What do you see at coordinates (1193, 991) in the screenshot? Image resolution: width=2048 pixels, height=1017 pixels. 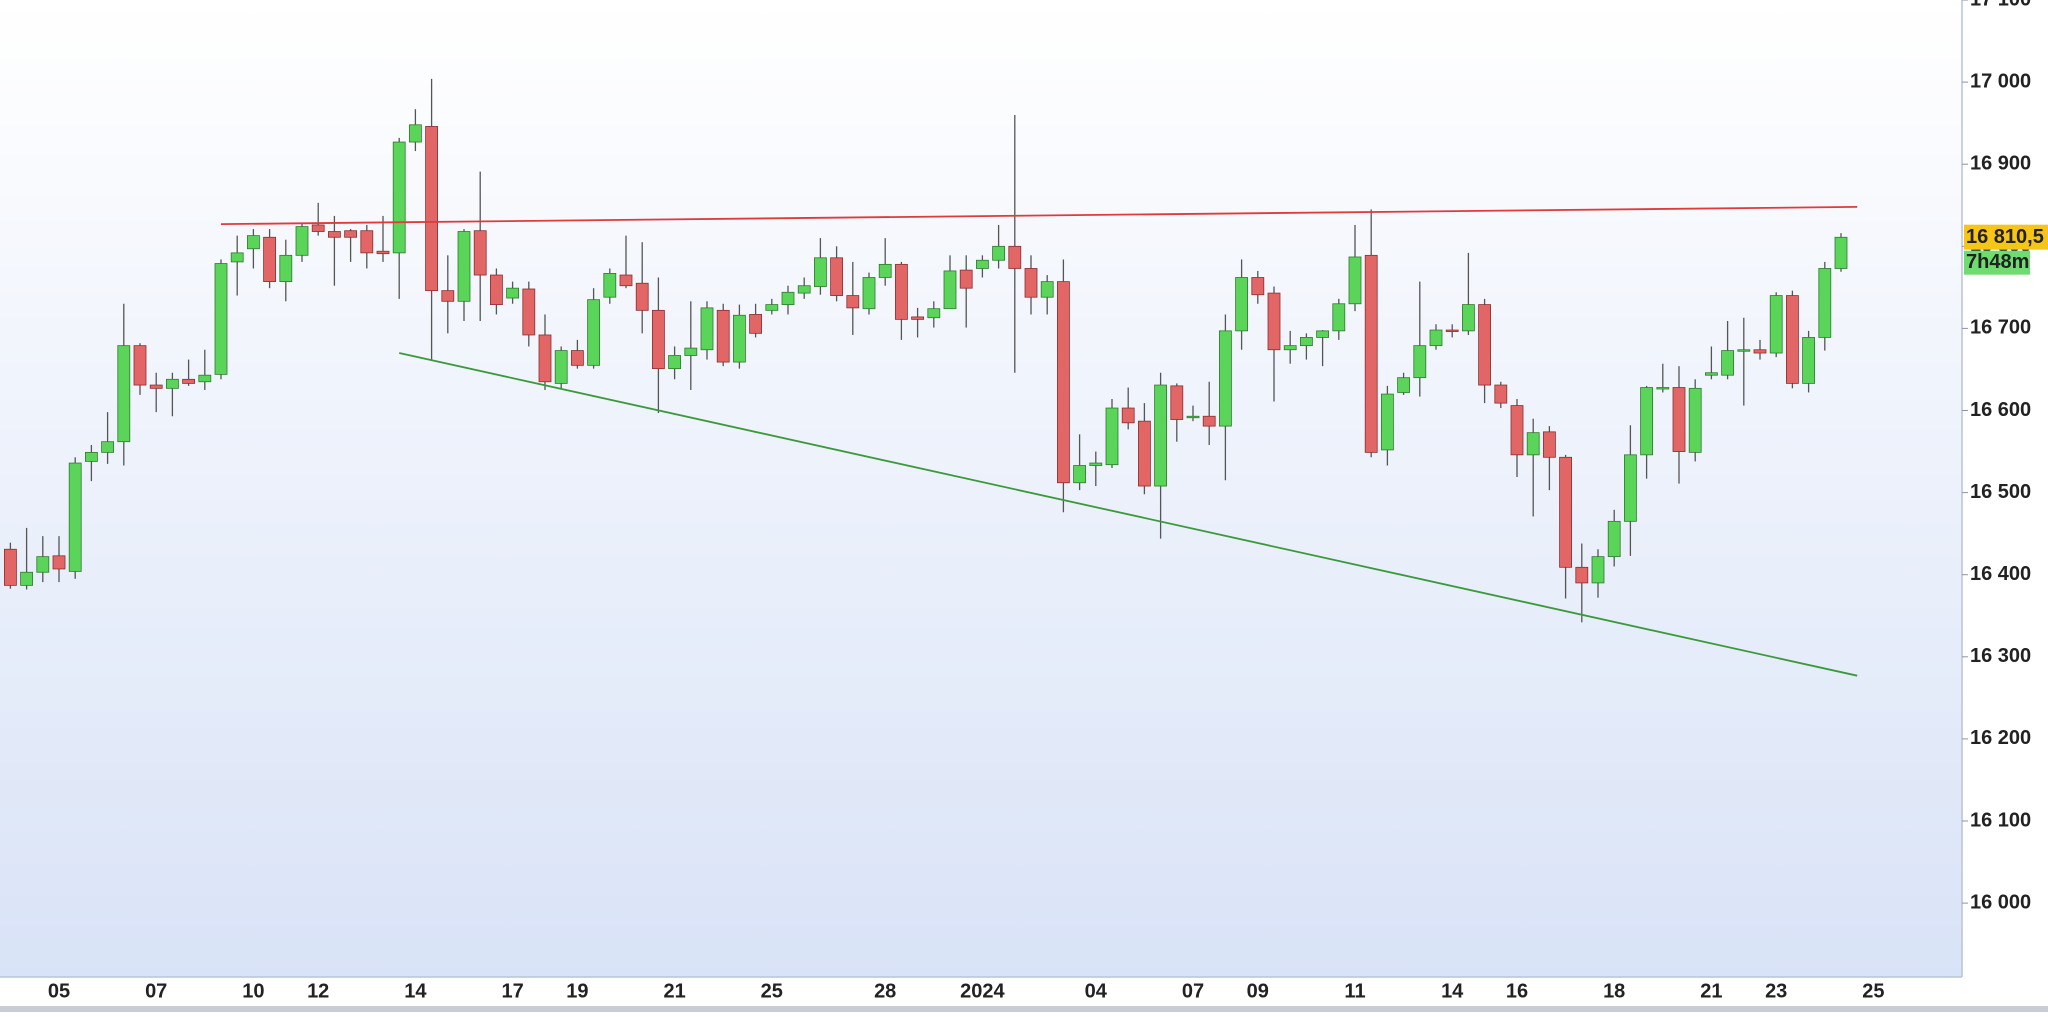 I see `x-tick-label: 07` at bounding box center [1193, 991].